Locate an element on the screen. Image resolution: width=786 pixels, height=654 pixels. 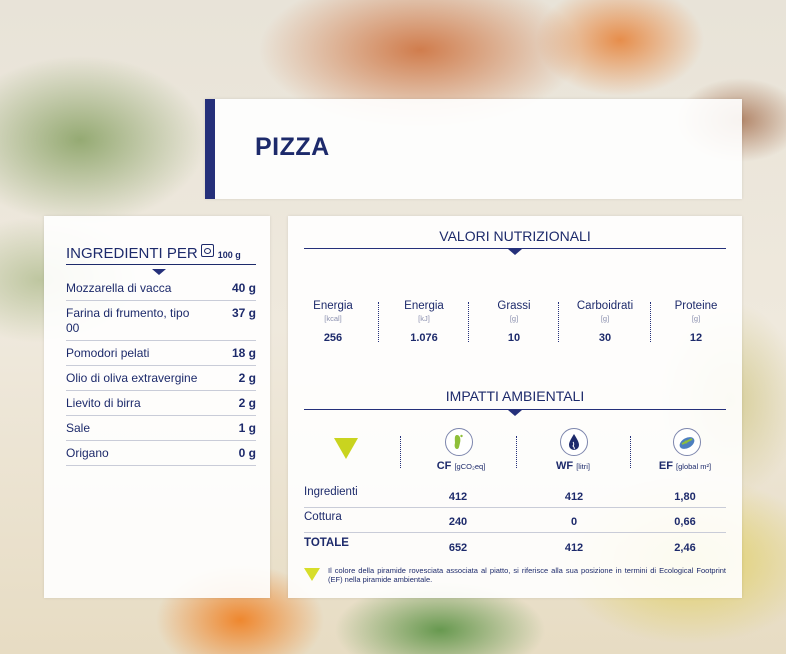
nutrient-unit: [kJ] is located at coordinates (424, 318).